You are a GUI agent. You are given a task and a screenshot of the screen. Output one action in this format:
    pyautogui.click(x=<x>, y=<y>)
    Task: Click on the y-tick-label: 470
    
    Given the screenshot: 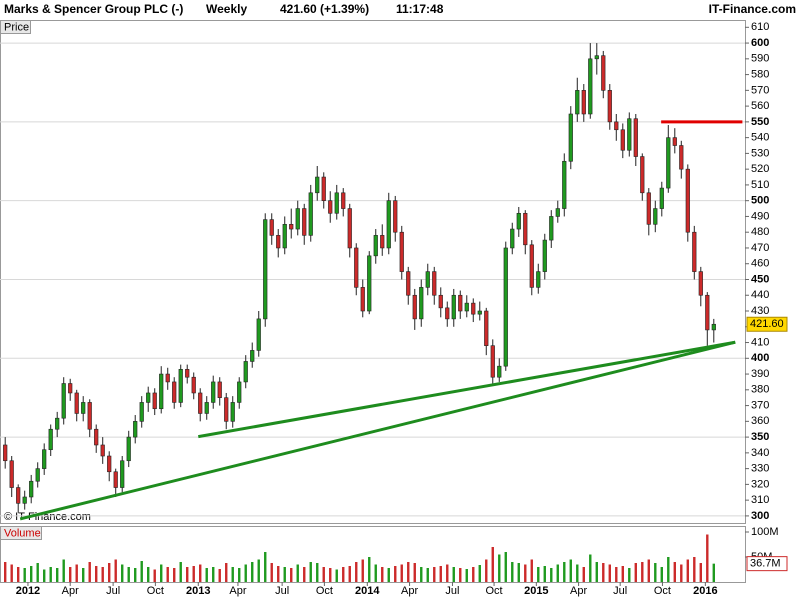 What is the action you would take?
    pyautogui.click(x=760, y=248)
    